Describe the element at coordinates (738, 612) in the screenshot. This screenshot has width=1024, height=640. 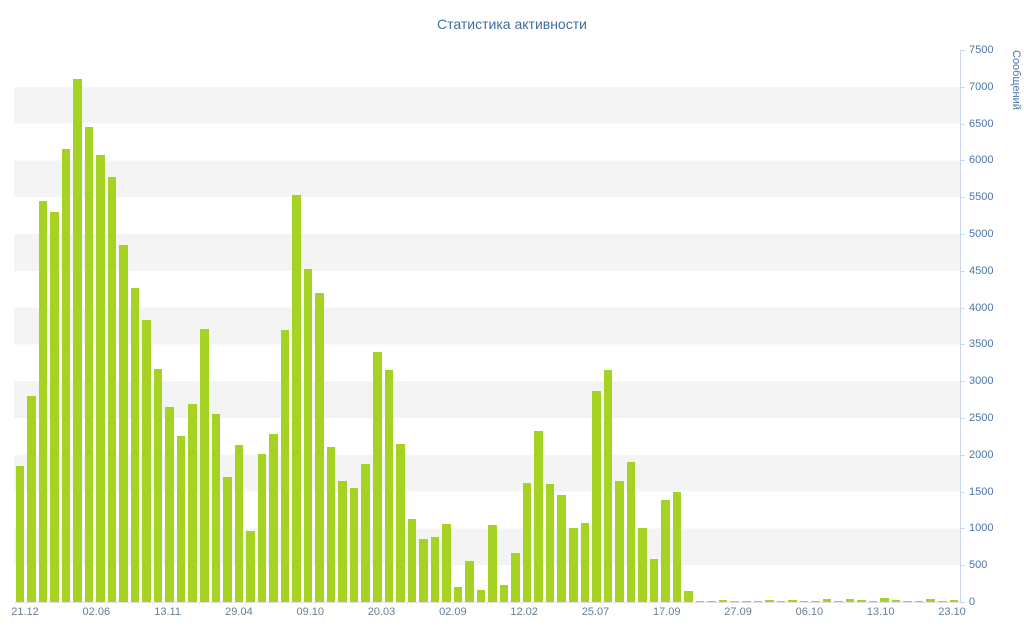
I see `x-tick-label: 27.09` at that location.